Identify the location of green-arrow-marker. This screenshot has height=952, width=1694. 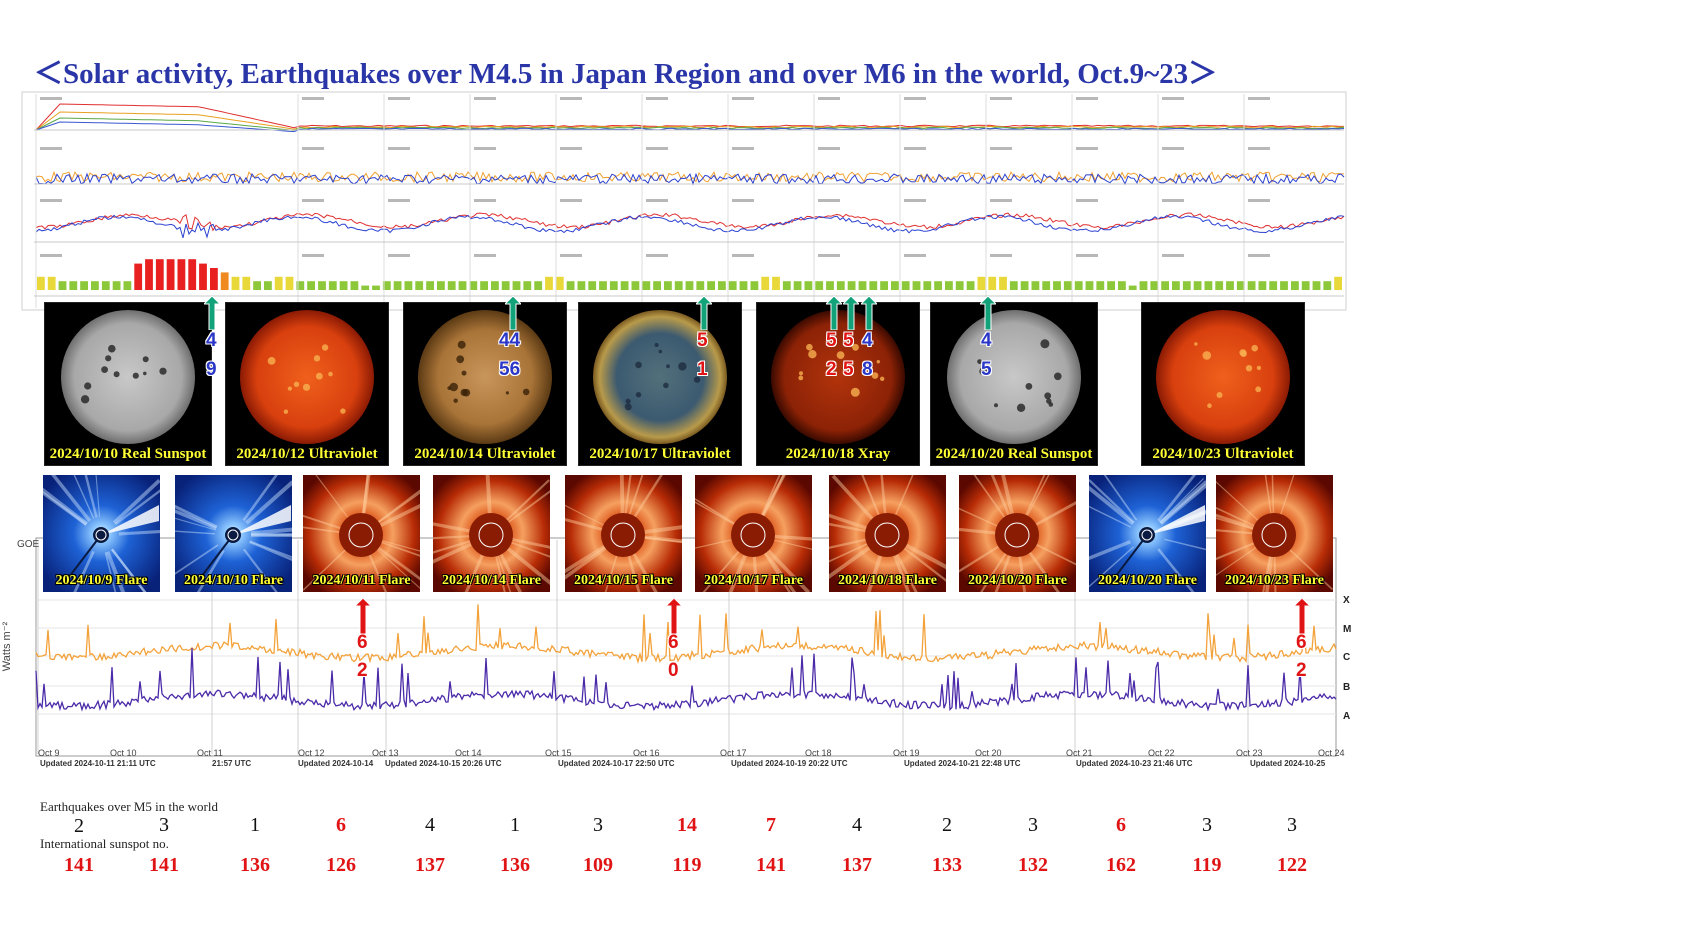
(212, 313).